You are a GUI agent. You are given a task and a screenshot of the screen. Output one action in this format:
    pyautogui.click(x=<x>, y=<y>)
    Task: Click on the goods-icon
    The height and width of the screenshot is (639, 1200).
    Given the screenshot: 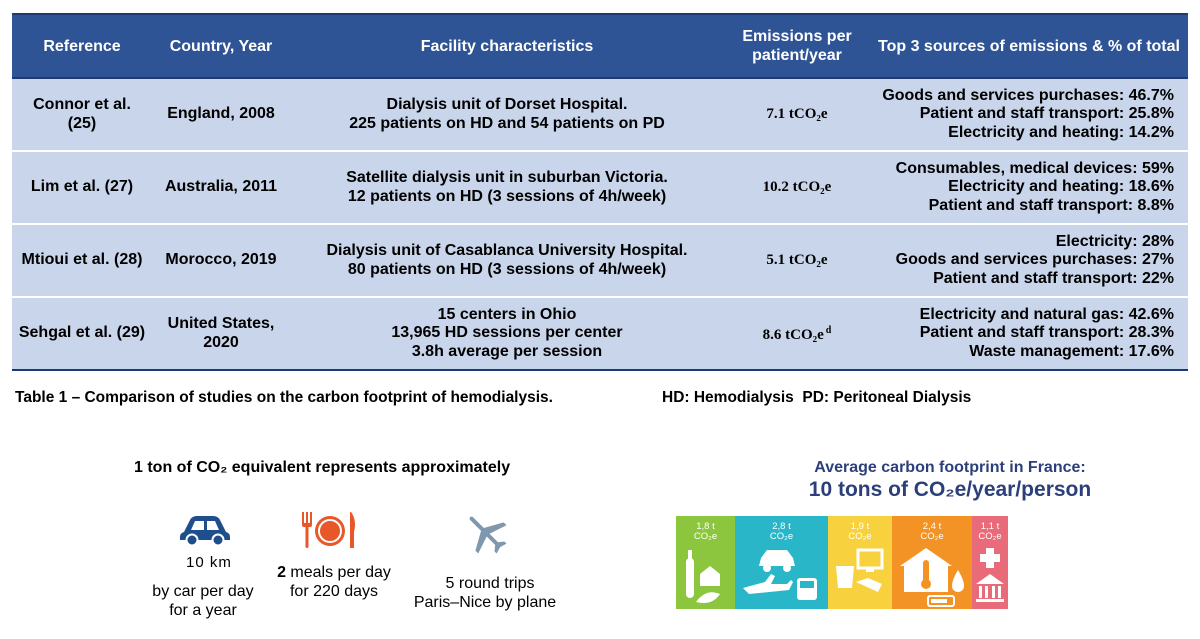 What is the action you would take?
    pyautogui.click(x=860, y=570)
    